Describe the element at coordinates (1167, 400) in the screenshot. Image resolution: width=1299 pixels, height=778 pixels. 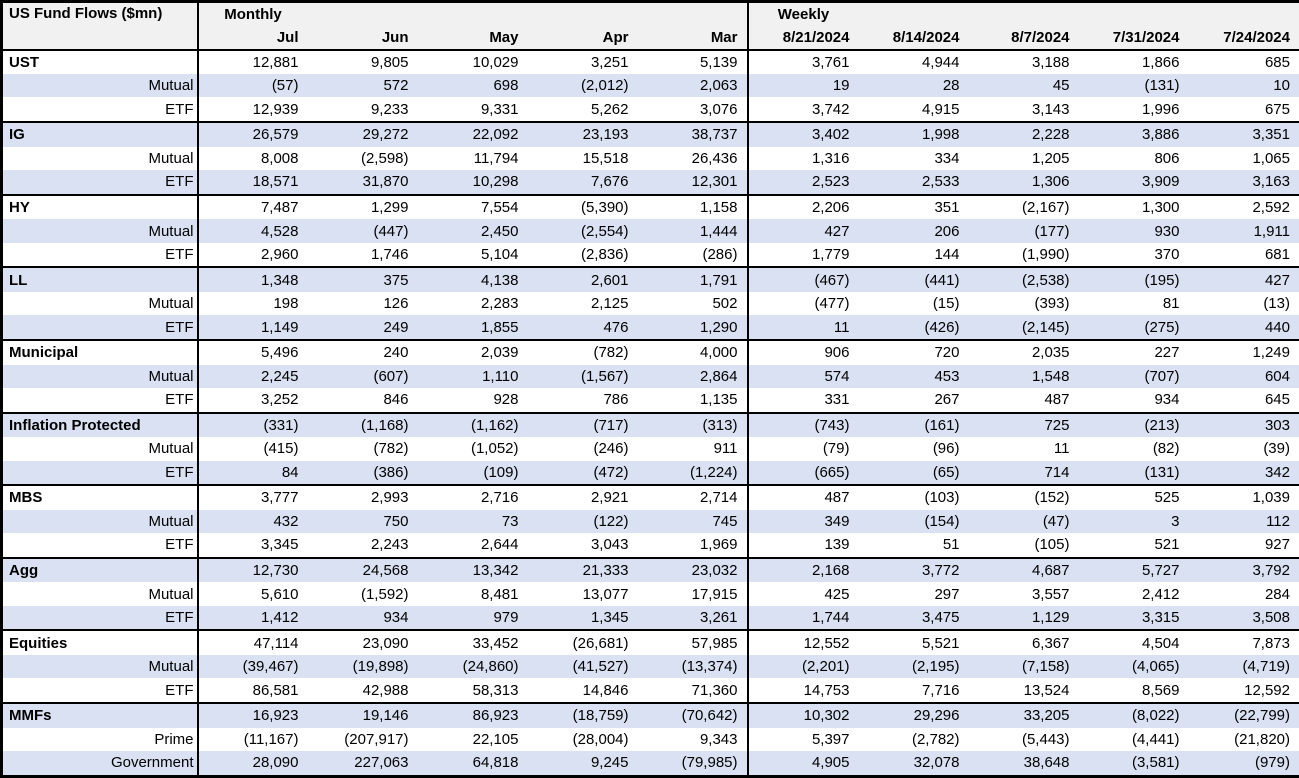
I see `value-cell: 934` at that location.